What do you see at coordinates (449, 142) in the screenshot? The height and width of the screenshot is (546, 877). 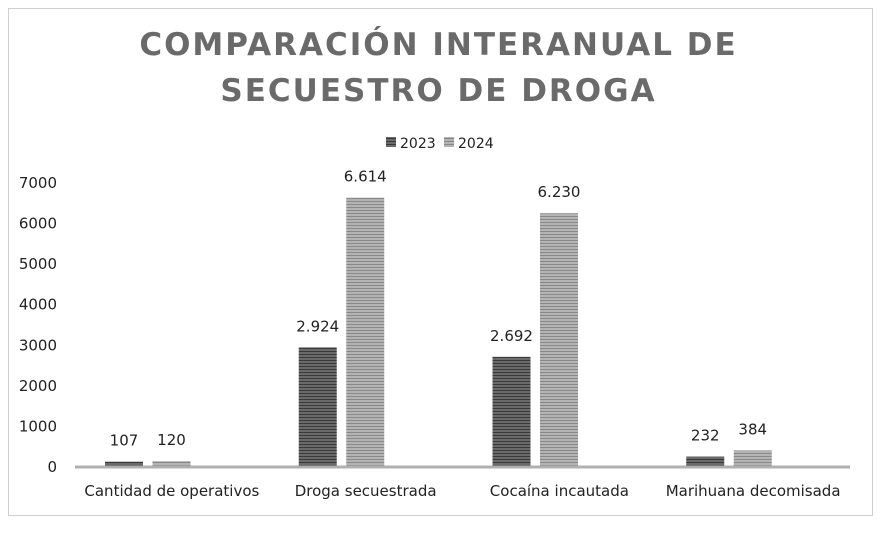 I see `legend-swatch-2024` at bounding box center [449, 142].